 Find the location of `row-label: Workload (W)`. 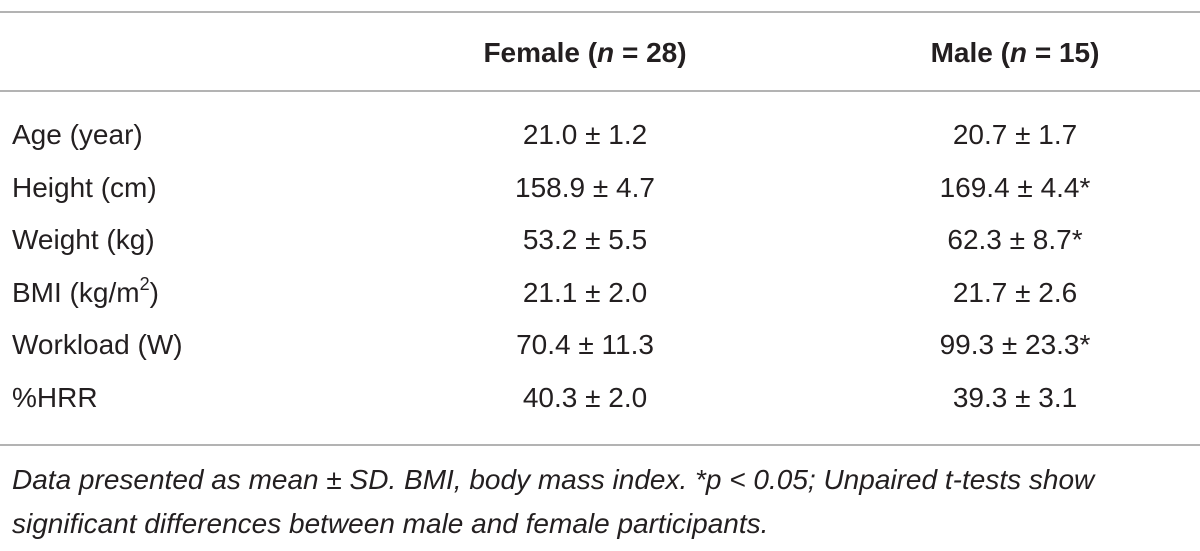

row-label: Workload (W) is located at coordinates (97, 345).